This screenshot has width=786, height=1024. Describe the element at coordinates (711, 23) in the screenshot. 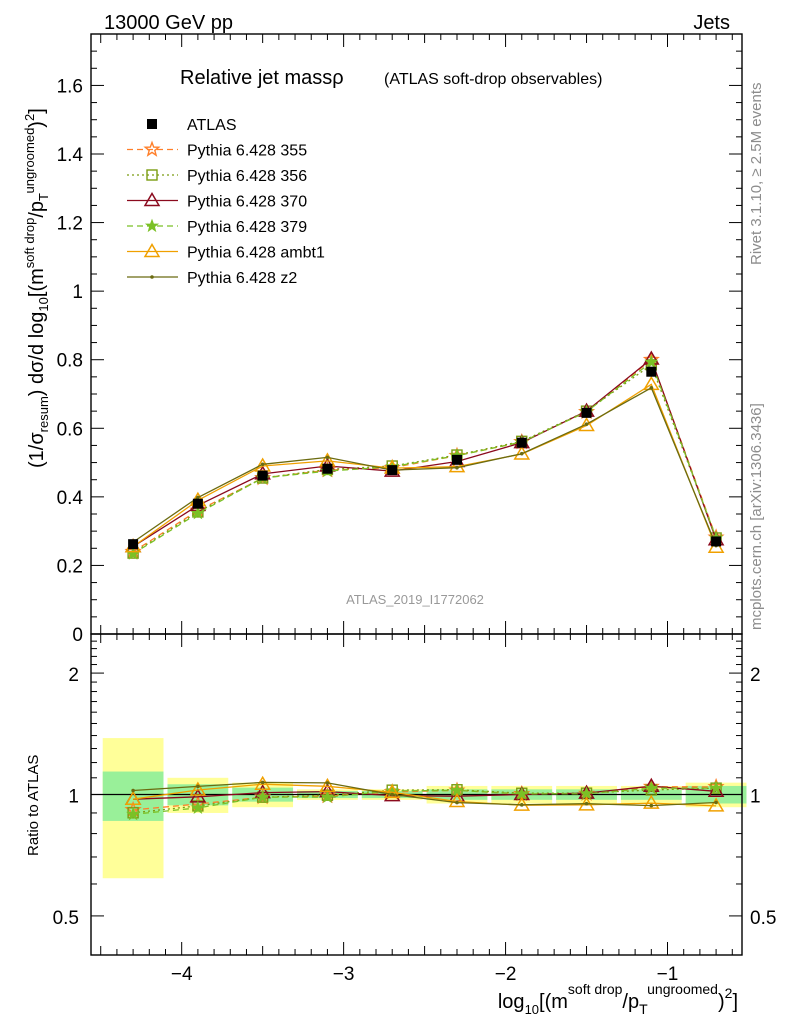

I see `header-right-label: Jets` at that location.